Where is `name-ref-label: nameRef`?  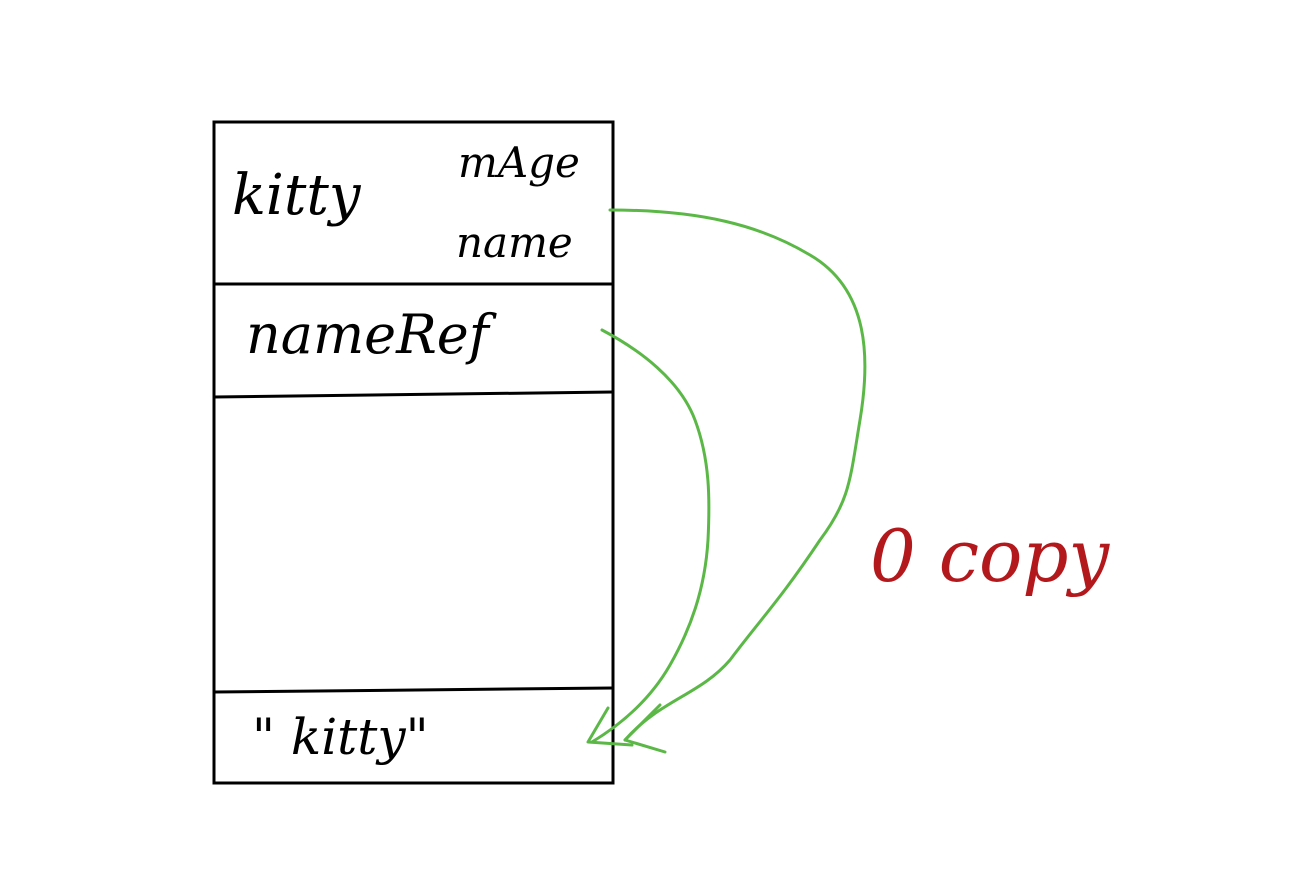 name-ref-label: nameRef is located at coordinates (367, 334).